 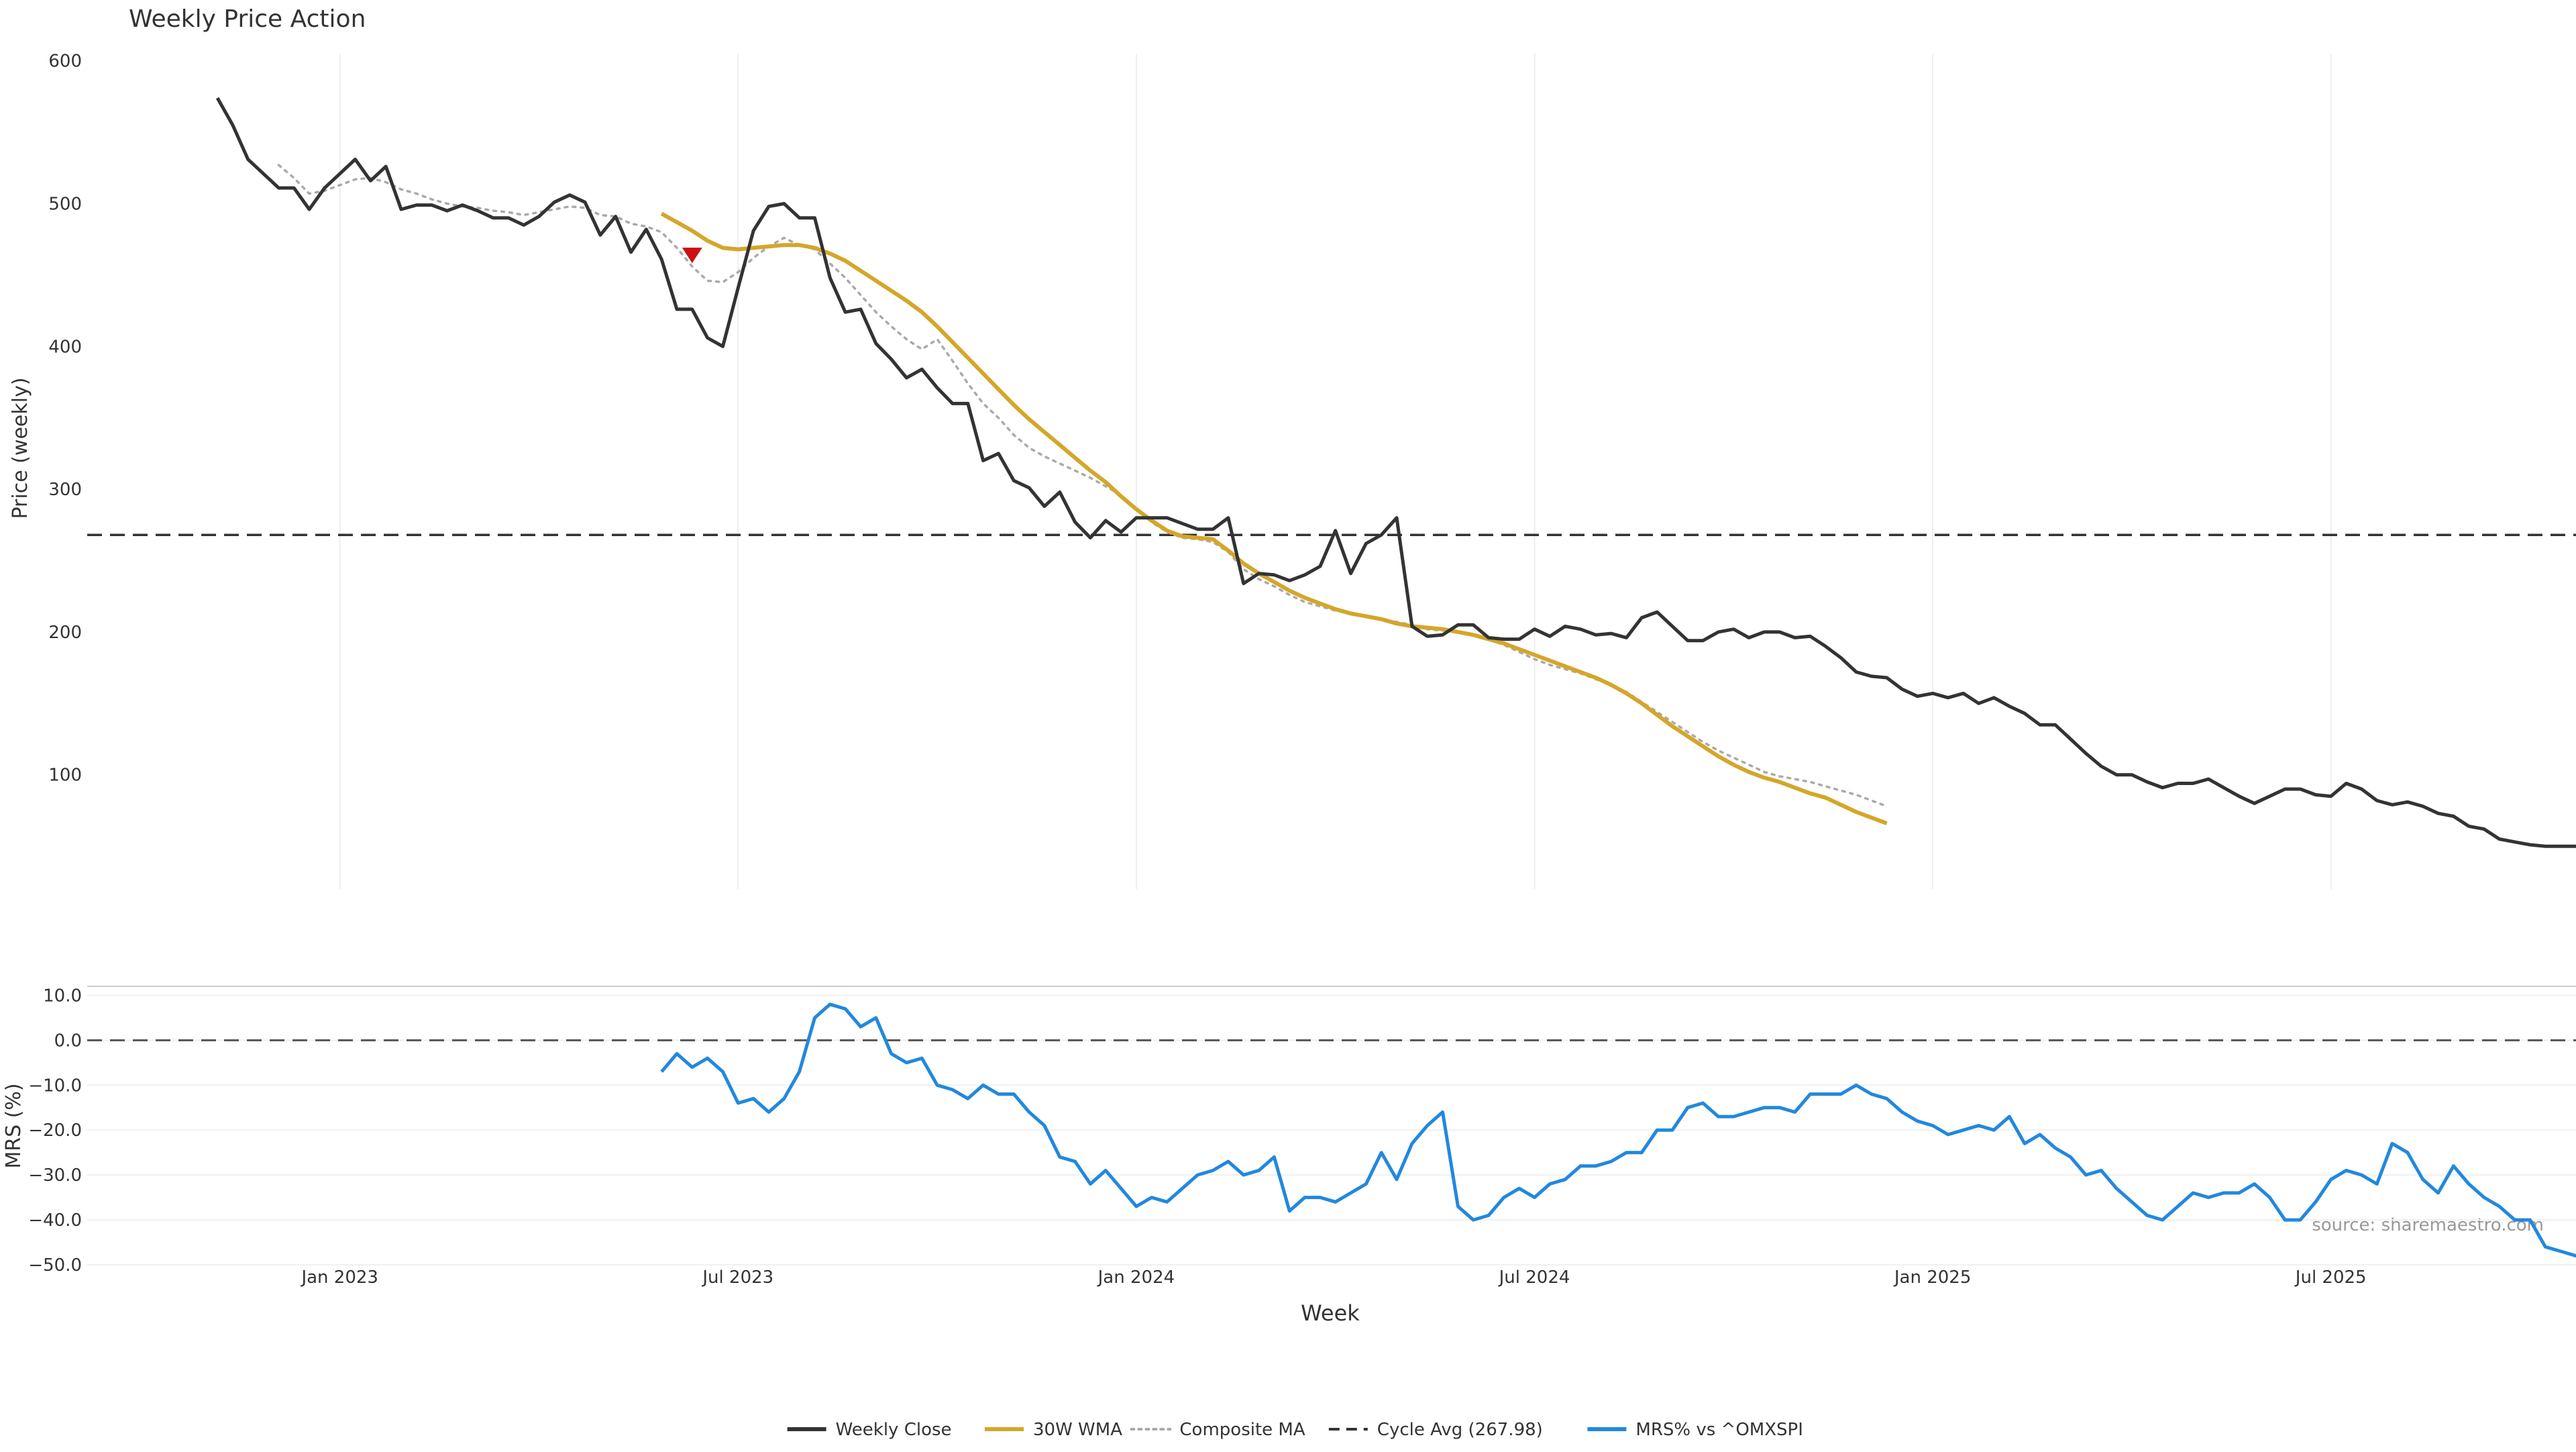 I want to click on x-tick-1: Jul 2023, so click(x=737, y=1277).